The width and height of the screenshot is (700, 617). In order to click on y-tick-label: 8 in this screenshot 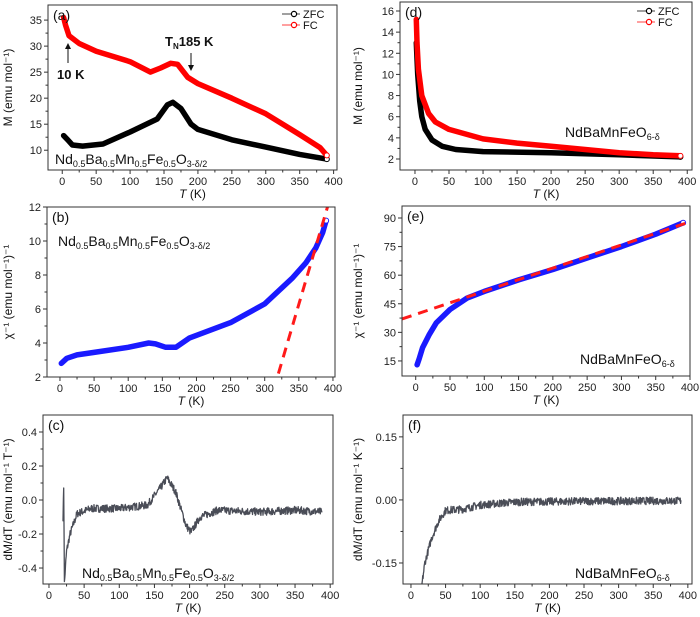, I will do `click(38, 276)`.